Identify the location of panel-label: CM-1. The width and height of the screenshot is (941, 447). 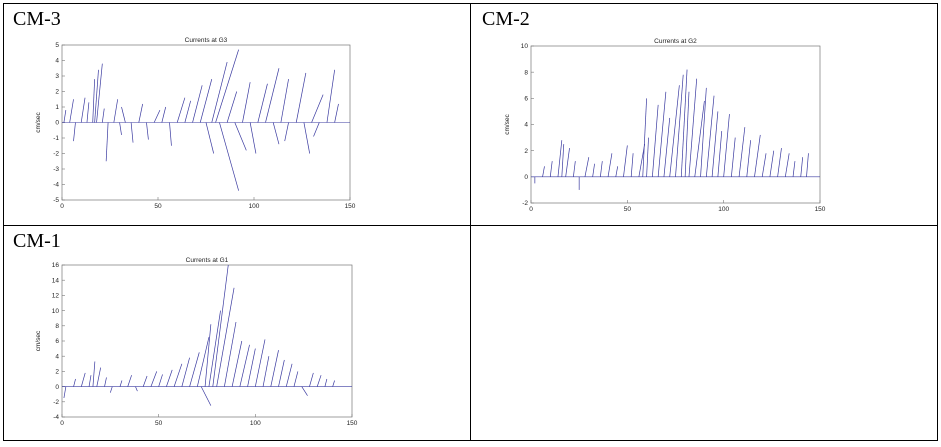
(37, 241).